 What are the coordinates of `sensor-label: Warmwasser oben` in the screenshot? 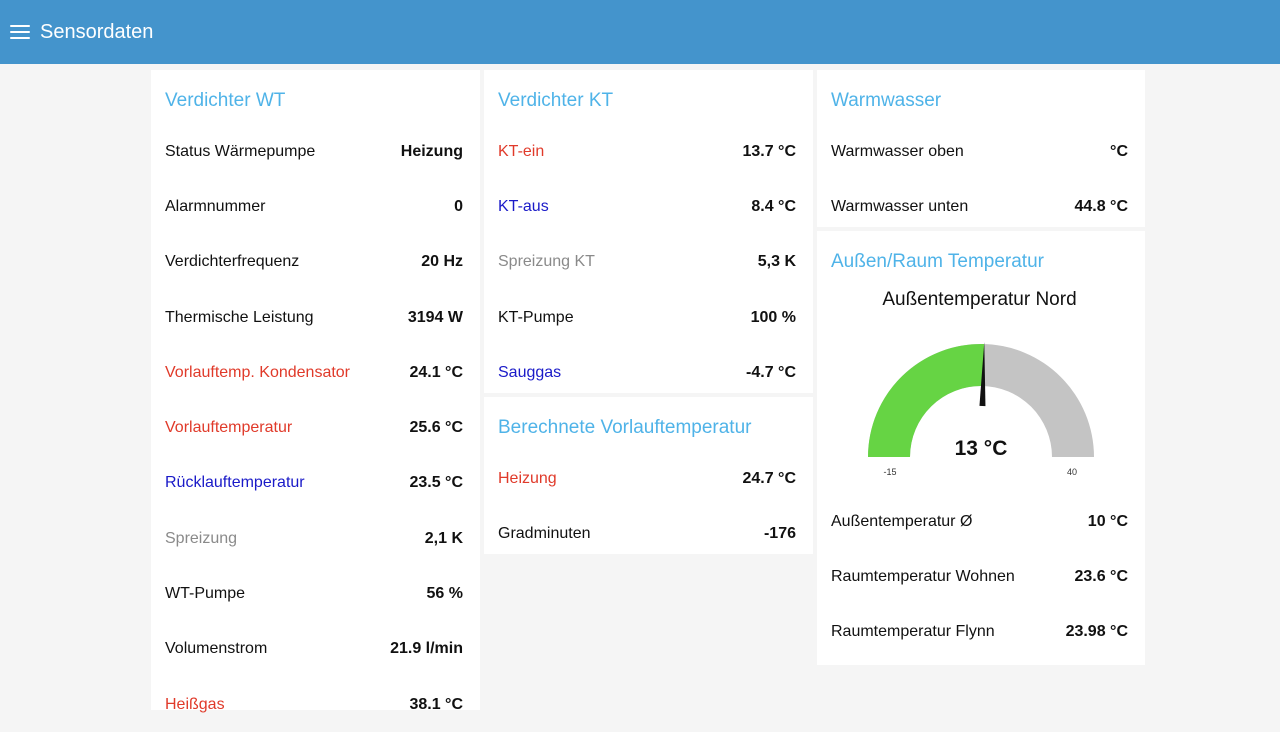 It's located at (897, 151).